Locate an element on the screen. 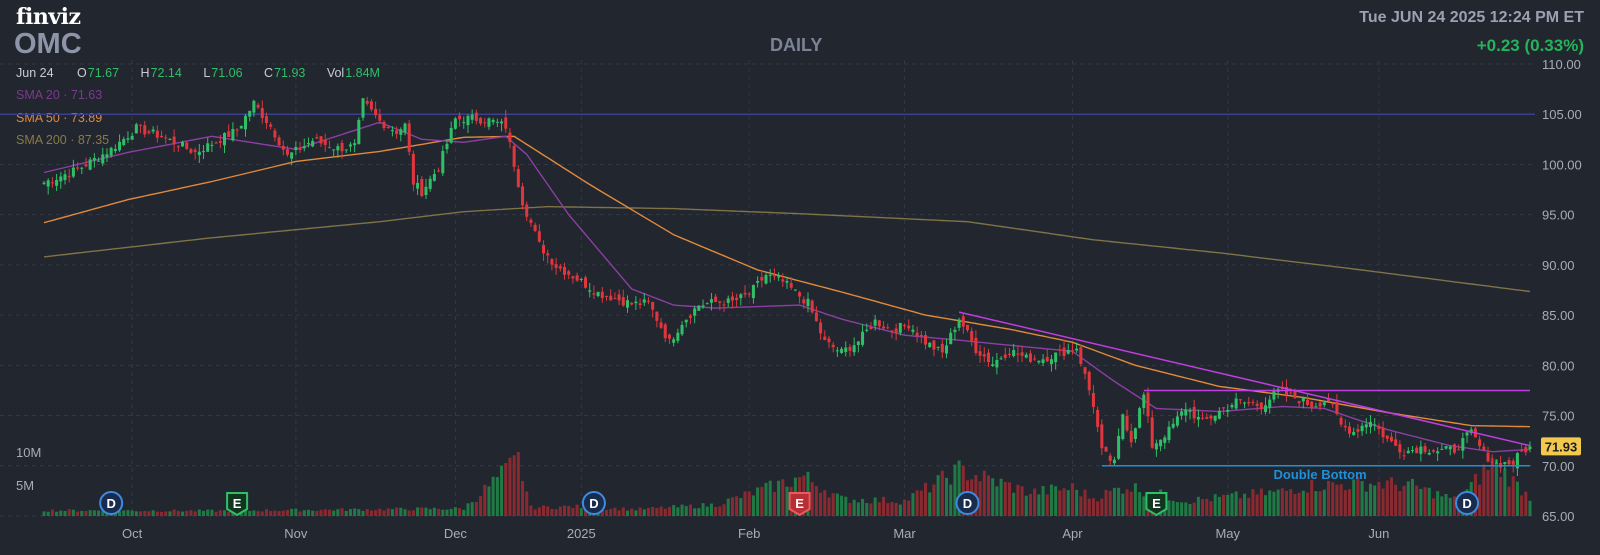 This screenshot has height=555, width=1600. earnings-shield is located at coordinates (799, 504).